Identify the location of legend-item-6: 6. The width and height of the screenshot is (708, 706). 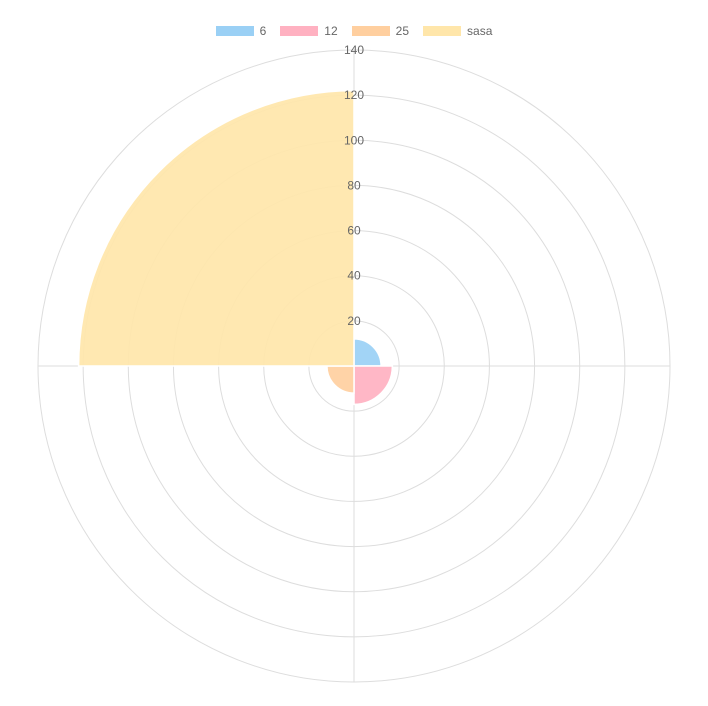
(241, 31).